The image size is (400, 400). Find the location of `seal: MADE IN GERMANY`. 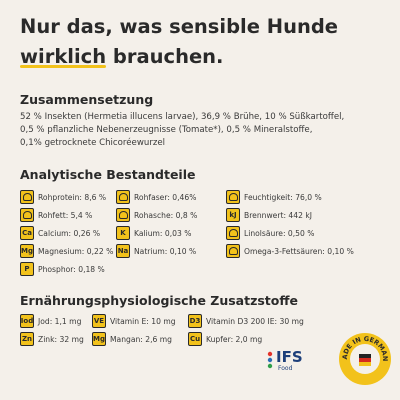

seal: MADE IN GERMANY is located at coordinates (364, 358).